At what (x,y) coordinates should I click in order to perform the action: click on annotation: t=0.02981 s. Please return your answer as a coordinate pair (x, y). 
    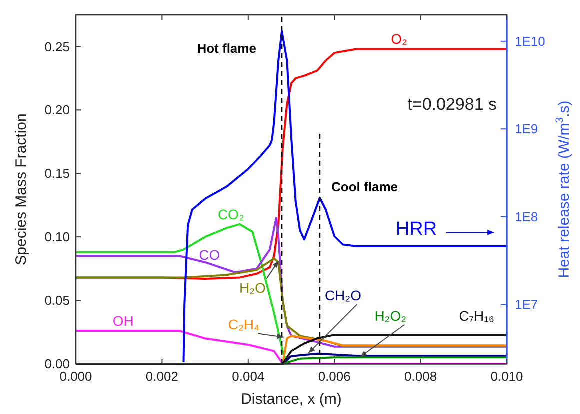
    Looking at the image, I should click on (452, 104).